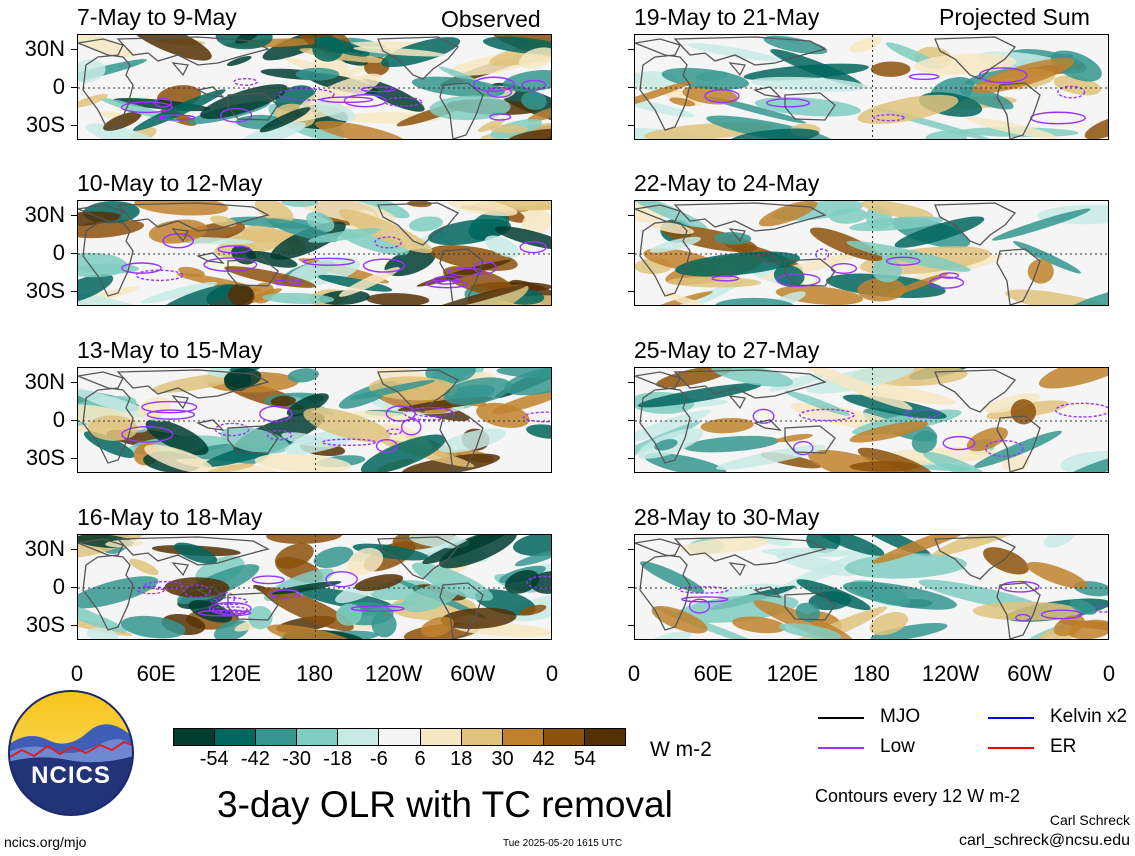 This screenshot has height=856, width=1135. Describe the element at coordinates (445, 804) in the screenshot. I see `main-title: 3-day OLR with TC removal` at that location.